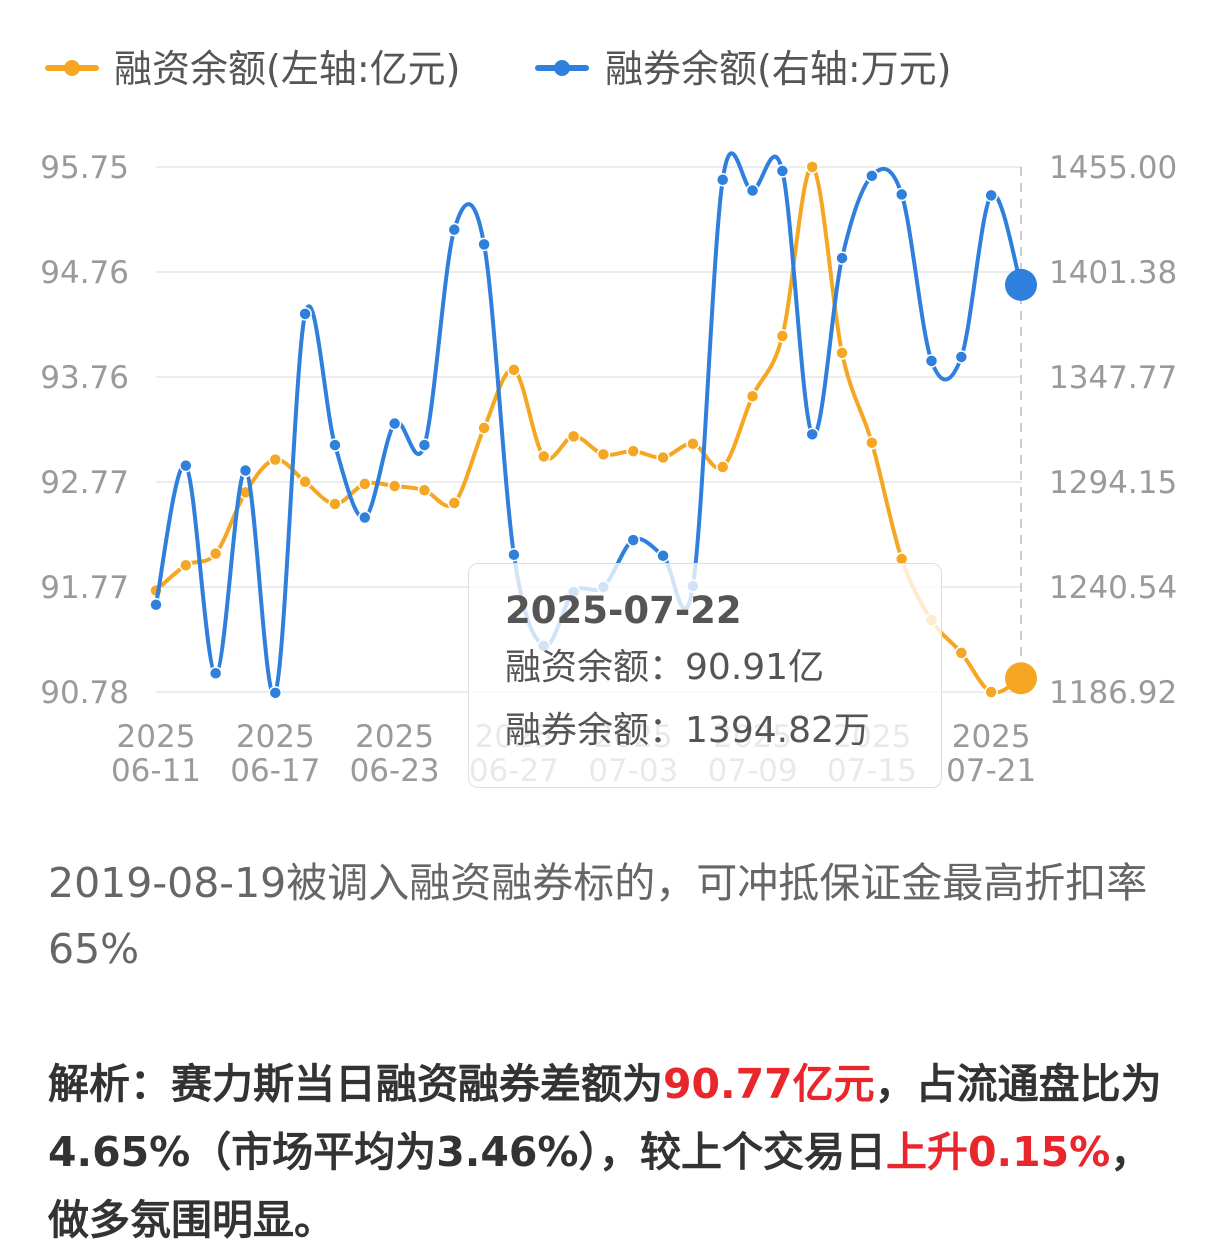 The height and width of the screenshot is (1254, 1215). I want to click on tooltip-lending-row: 融券余额：1394.82万, so click(723, 730).